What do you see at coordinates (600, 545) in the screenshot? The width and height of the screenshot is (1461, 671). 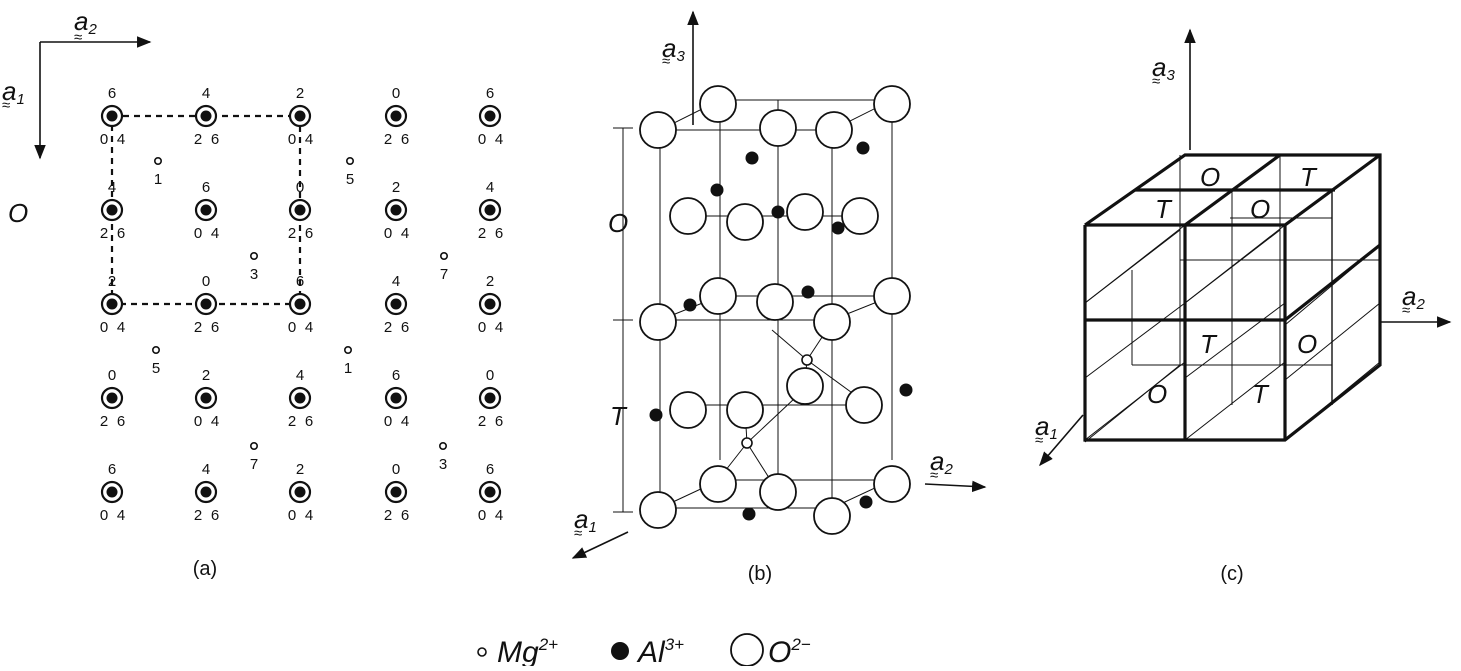 I see `b-a1-axis-arrow` at bounding box center [600, 545].